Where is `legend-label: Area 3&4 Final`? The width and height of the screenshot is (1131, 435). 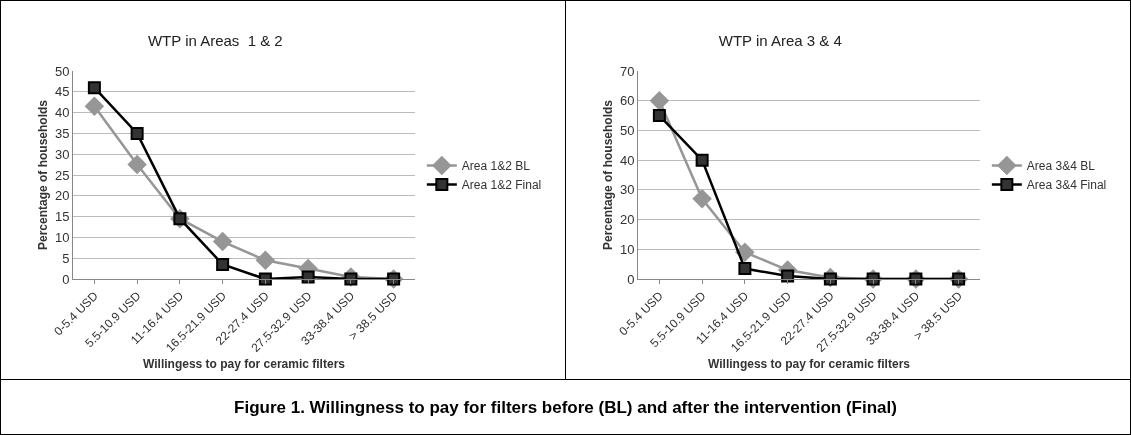 legend-label: Area 3&4 Final is located at coordinates (1066, 185).